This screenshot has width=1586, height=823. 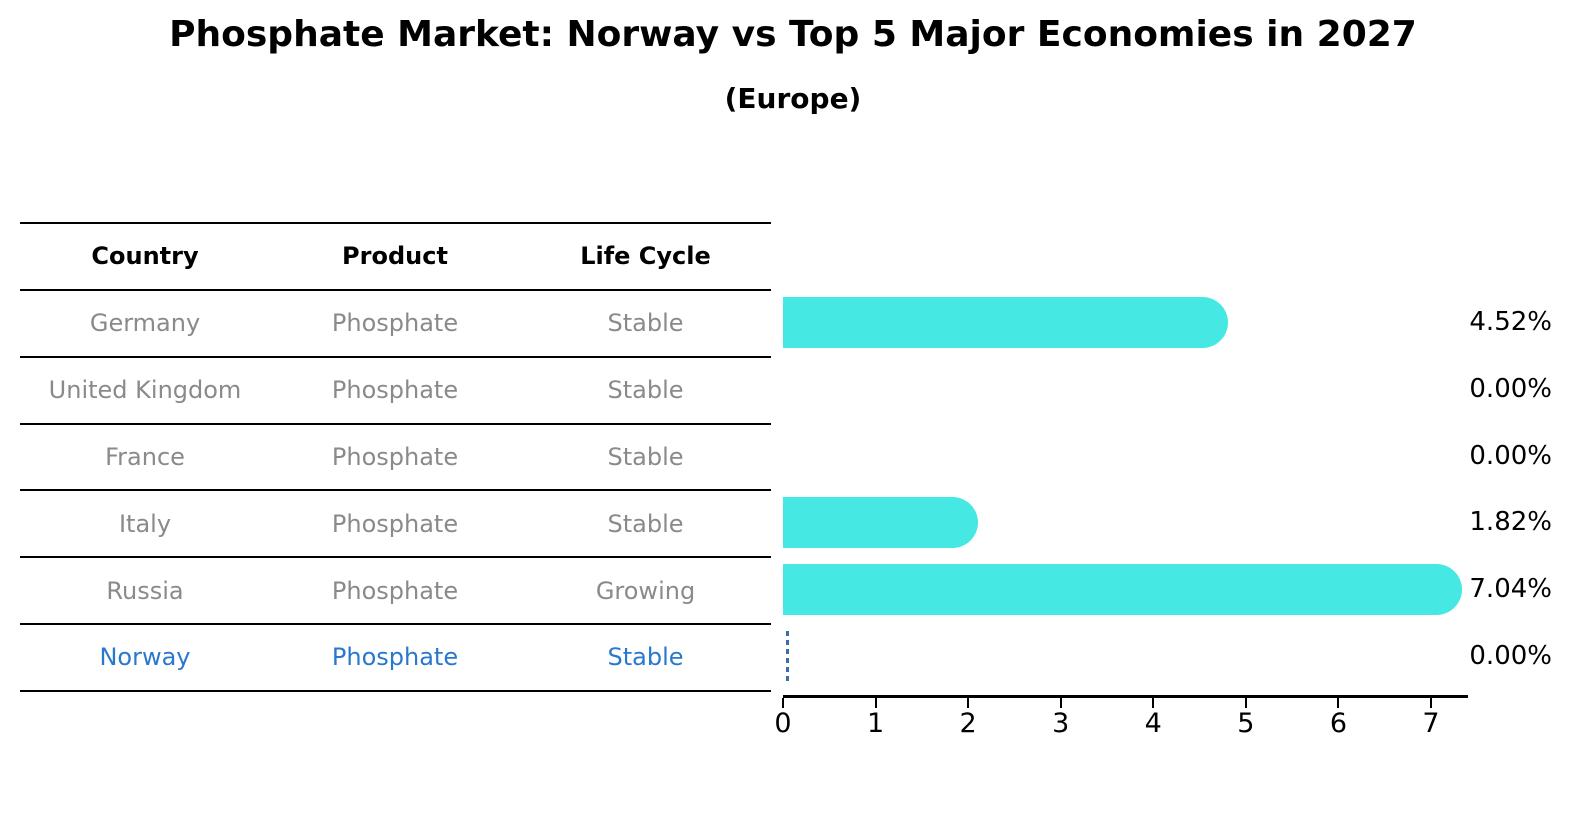 I want to click on x-axis-tick-label: 5, so click(x=1246, y=723).